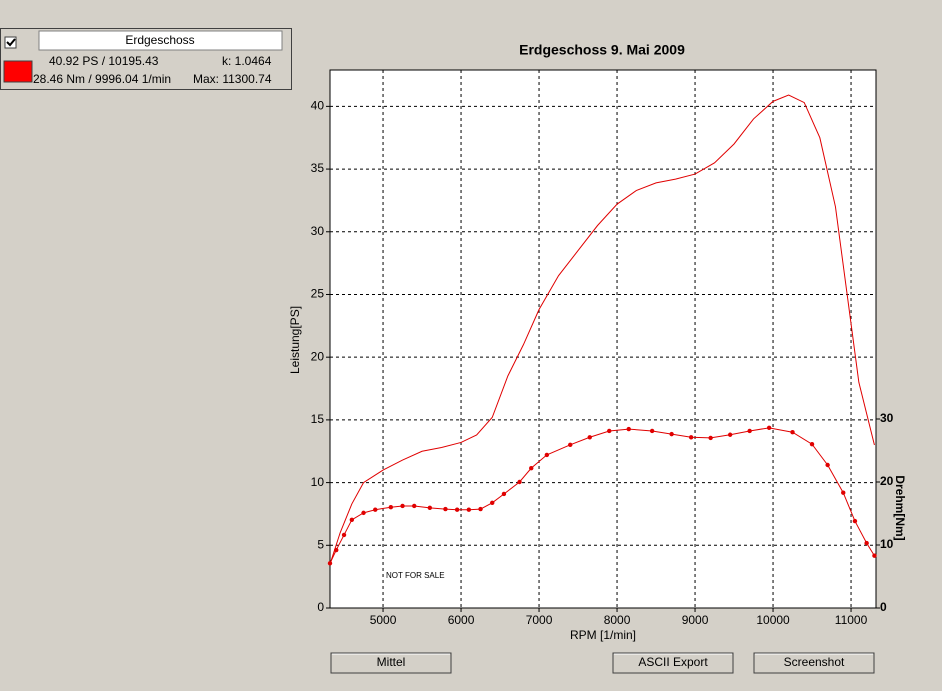 The image size is (942, 691). I want to click on button: Screenshot, so click(814, 663).